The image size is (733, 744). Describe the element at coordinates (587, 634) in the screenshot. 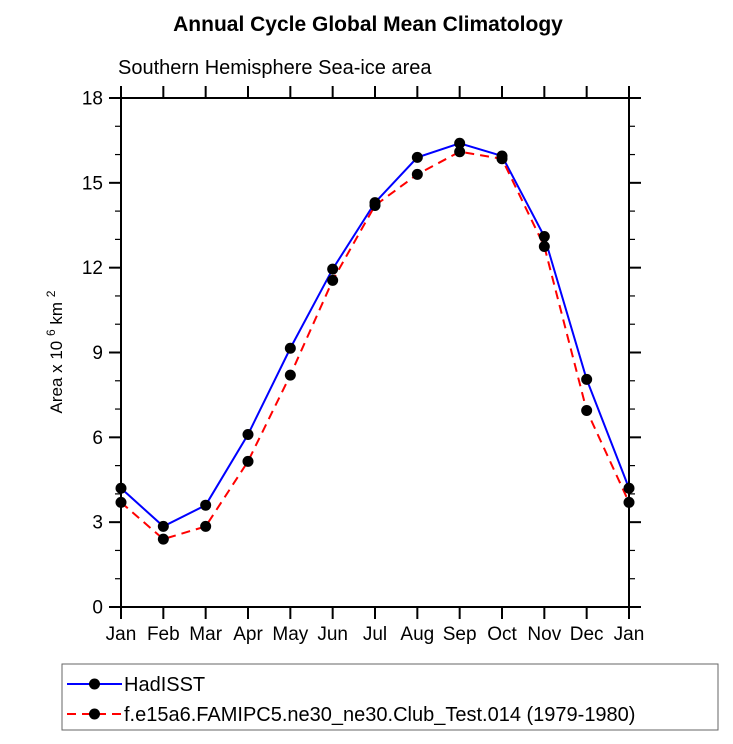

I see `x-tick-label: Dec` at that location.